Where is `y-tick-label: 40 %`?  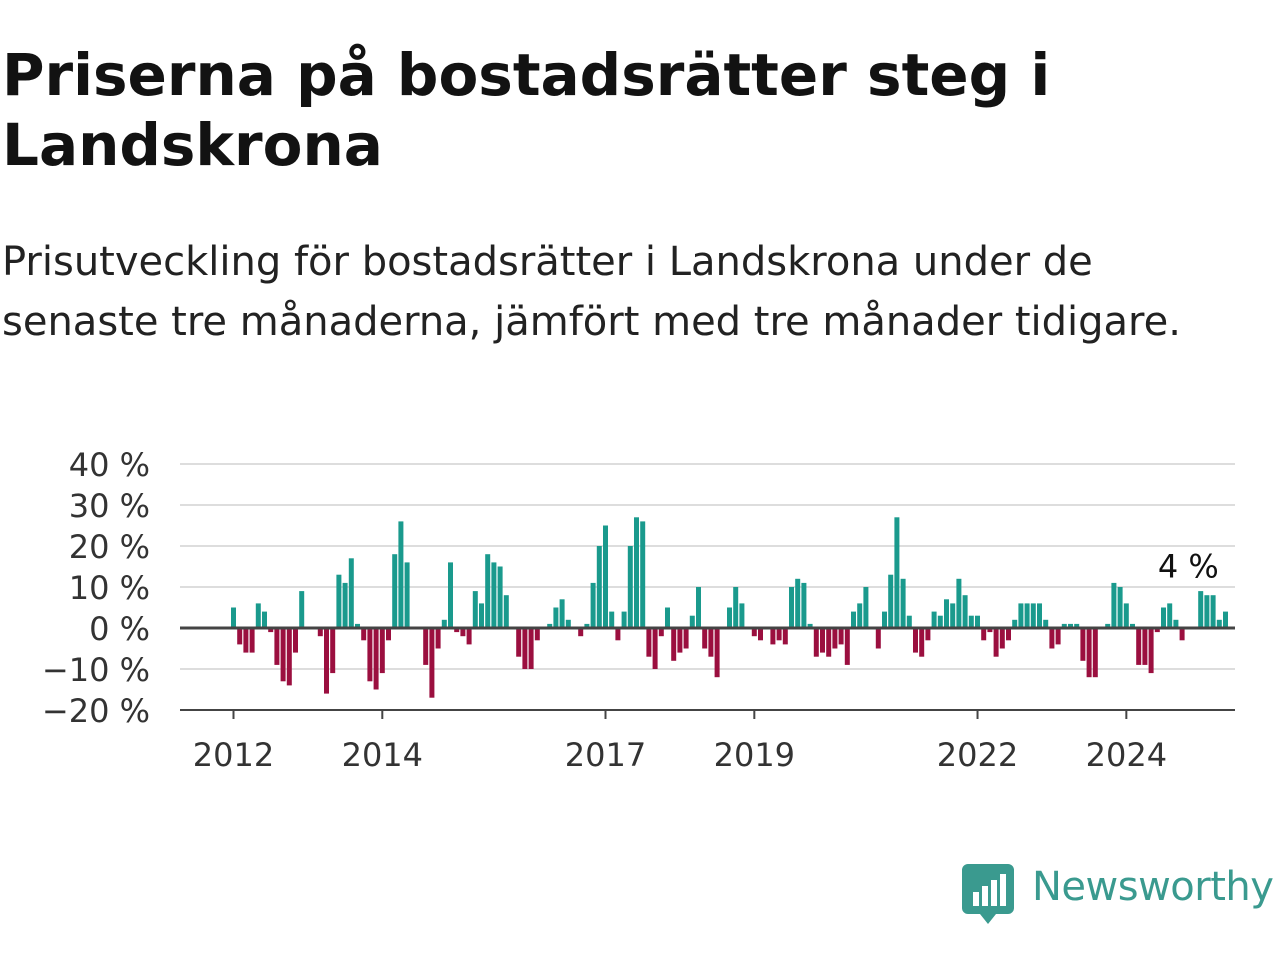
y-tick-label: 40 % is located at coordinates (109, 465).